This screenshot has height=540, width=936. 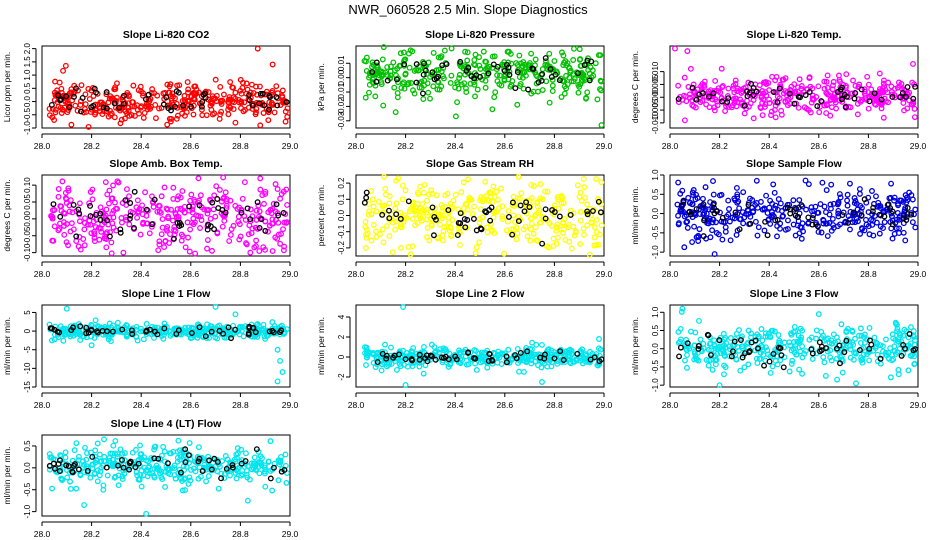 I want to click on y-tick-label: -0.010, so click(x=655, y=122).